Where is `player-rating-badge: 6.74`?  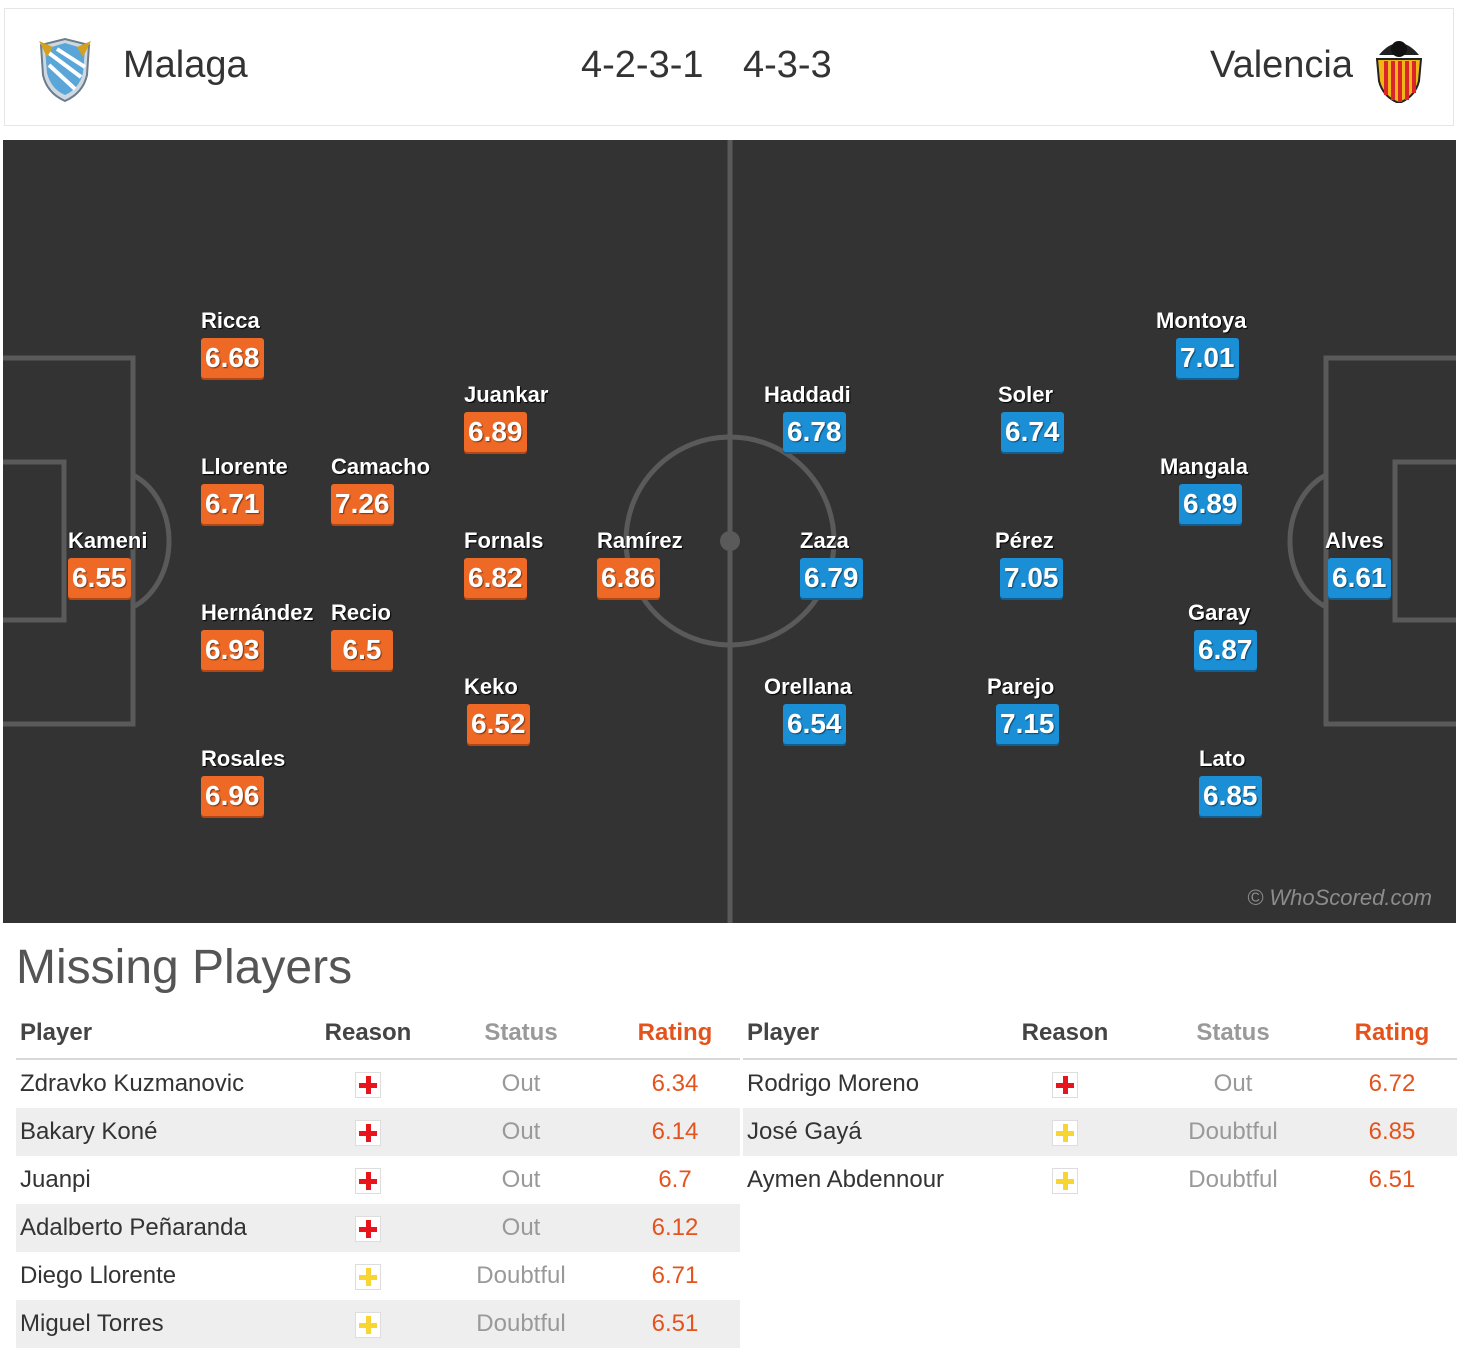
player-rating-badge: 6.74 is located at coordinates (1032, 432).